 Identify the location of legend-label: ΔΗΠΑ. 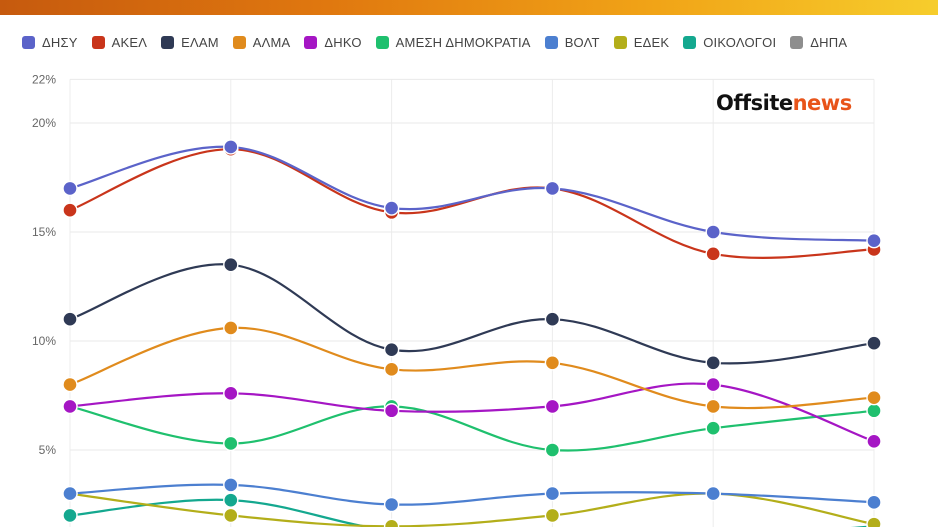
(829, 42).